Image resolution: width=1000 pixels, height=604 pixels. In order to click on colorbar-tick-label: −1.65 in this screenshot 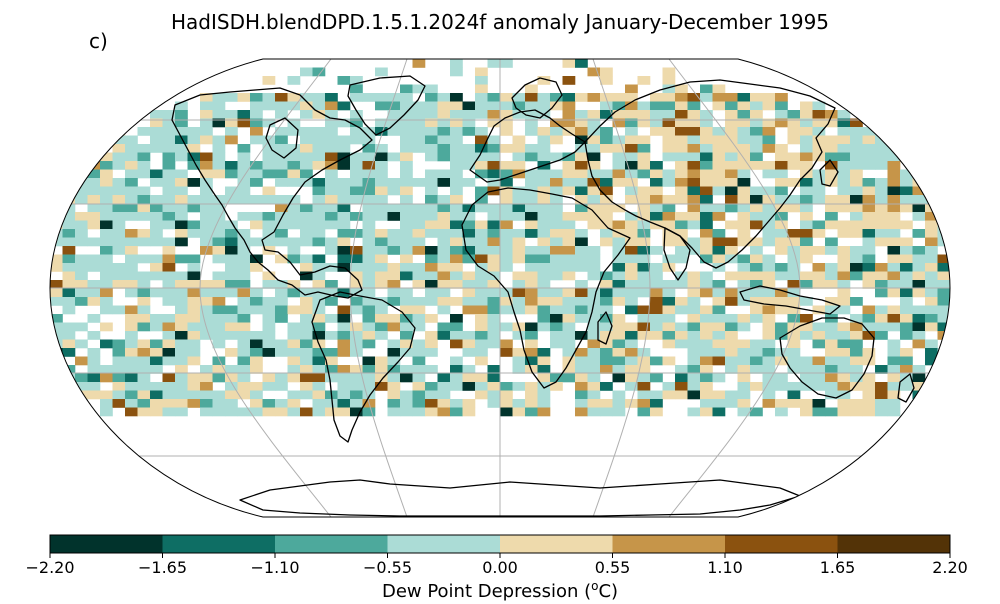, I will do `click(162, 567)`.